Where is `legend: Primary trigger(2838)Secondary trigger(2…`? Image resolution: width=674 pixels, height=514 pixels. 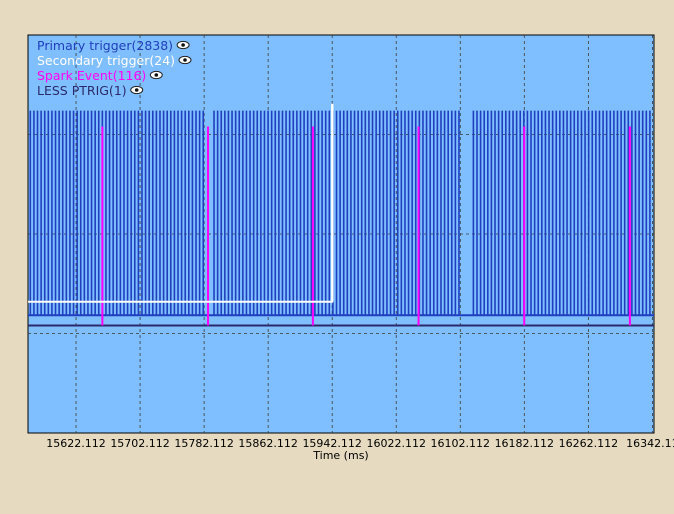
legend: Primary trigger(2838)Secondary trigger(2… is located at coordinates (114, 68).